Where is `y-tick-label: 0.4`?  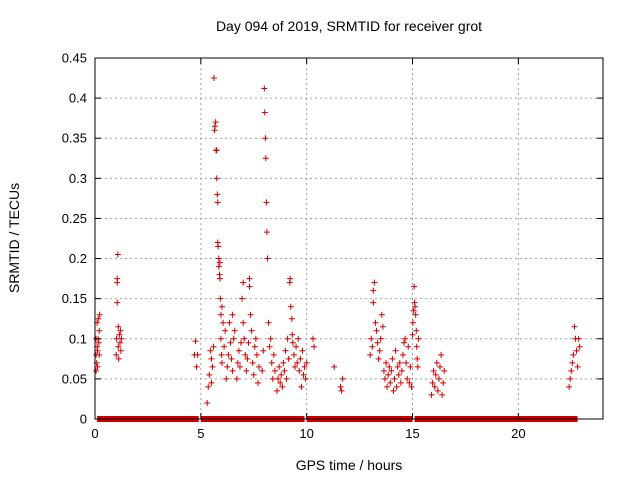
y-tick-label: 0.4 is located at coordinates (78, 98).